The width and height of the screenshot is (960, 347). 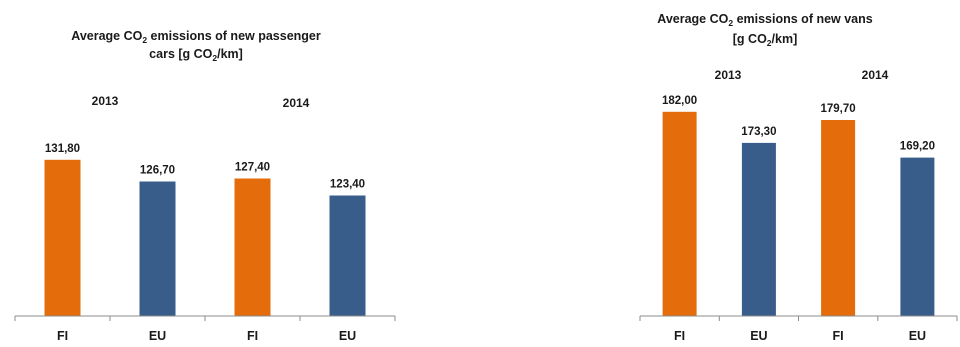 I want to click on data-label: 169,20, so click(x=917, y=147).